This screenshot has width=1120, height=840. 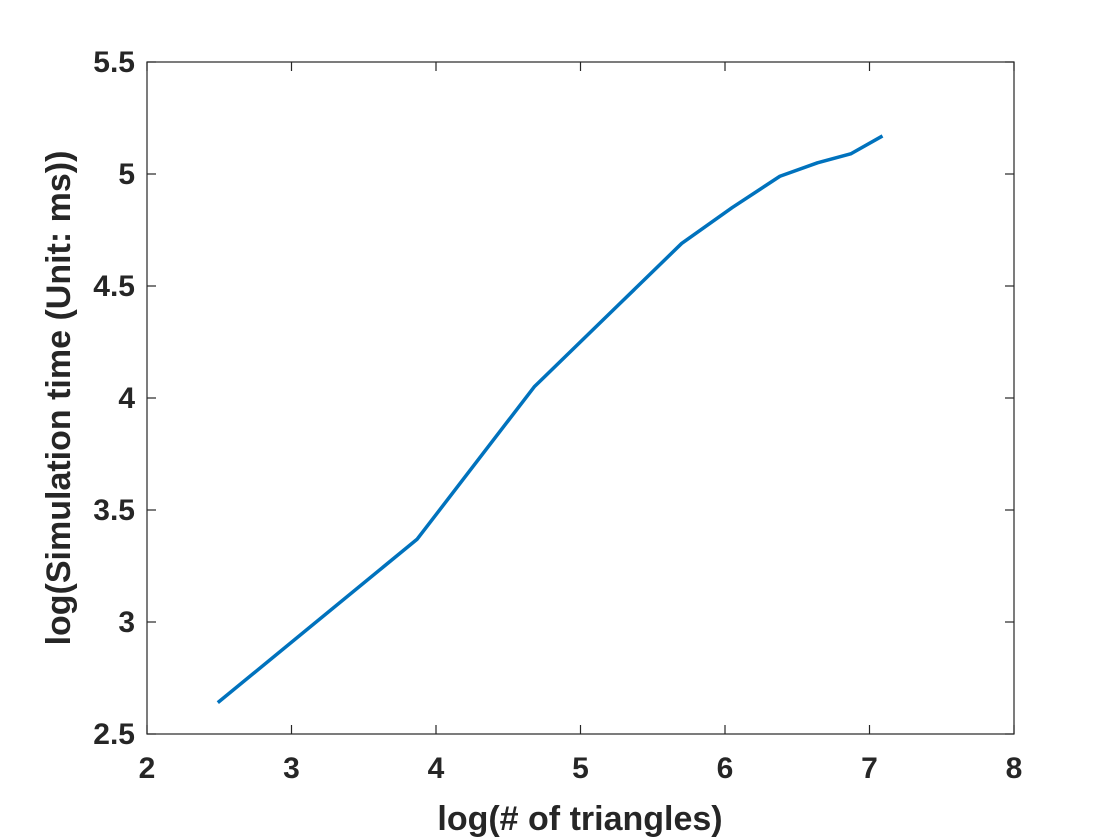 What do you see at coordinates (436, 768) in the screenshot?
I see `x-tick-label: 4` at bounding box center [436, 768].